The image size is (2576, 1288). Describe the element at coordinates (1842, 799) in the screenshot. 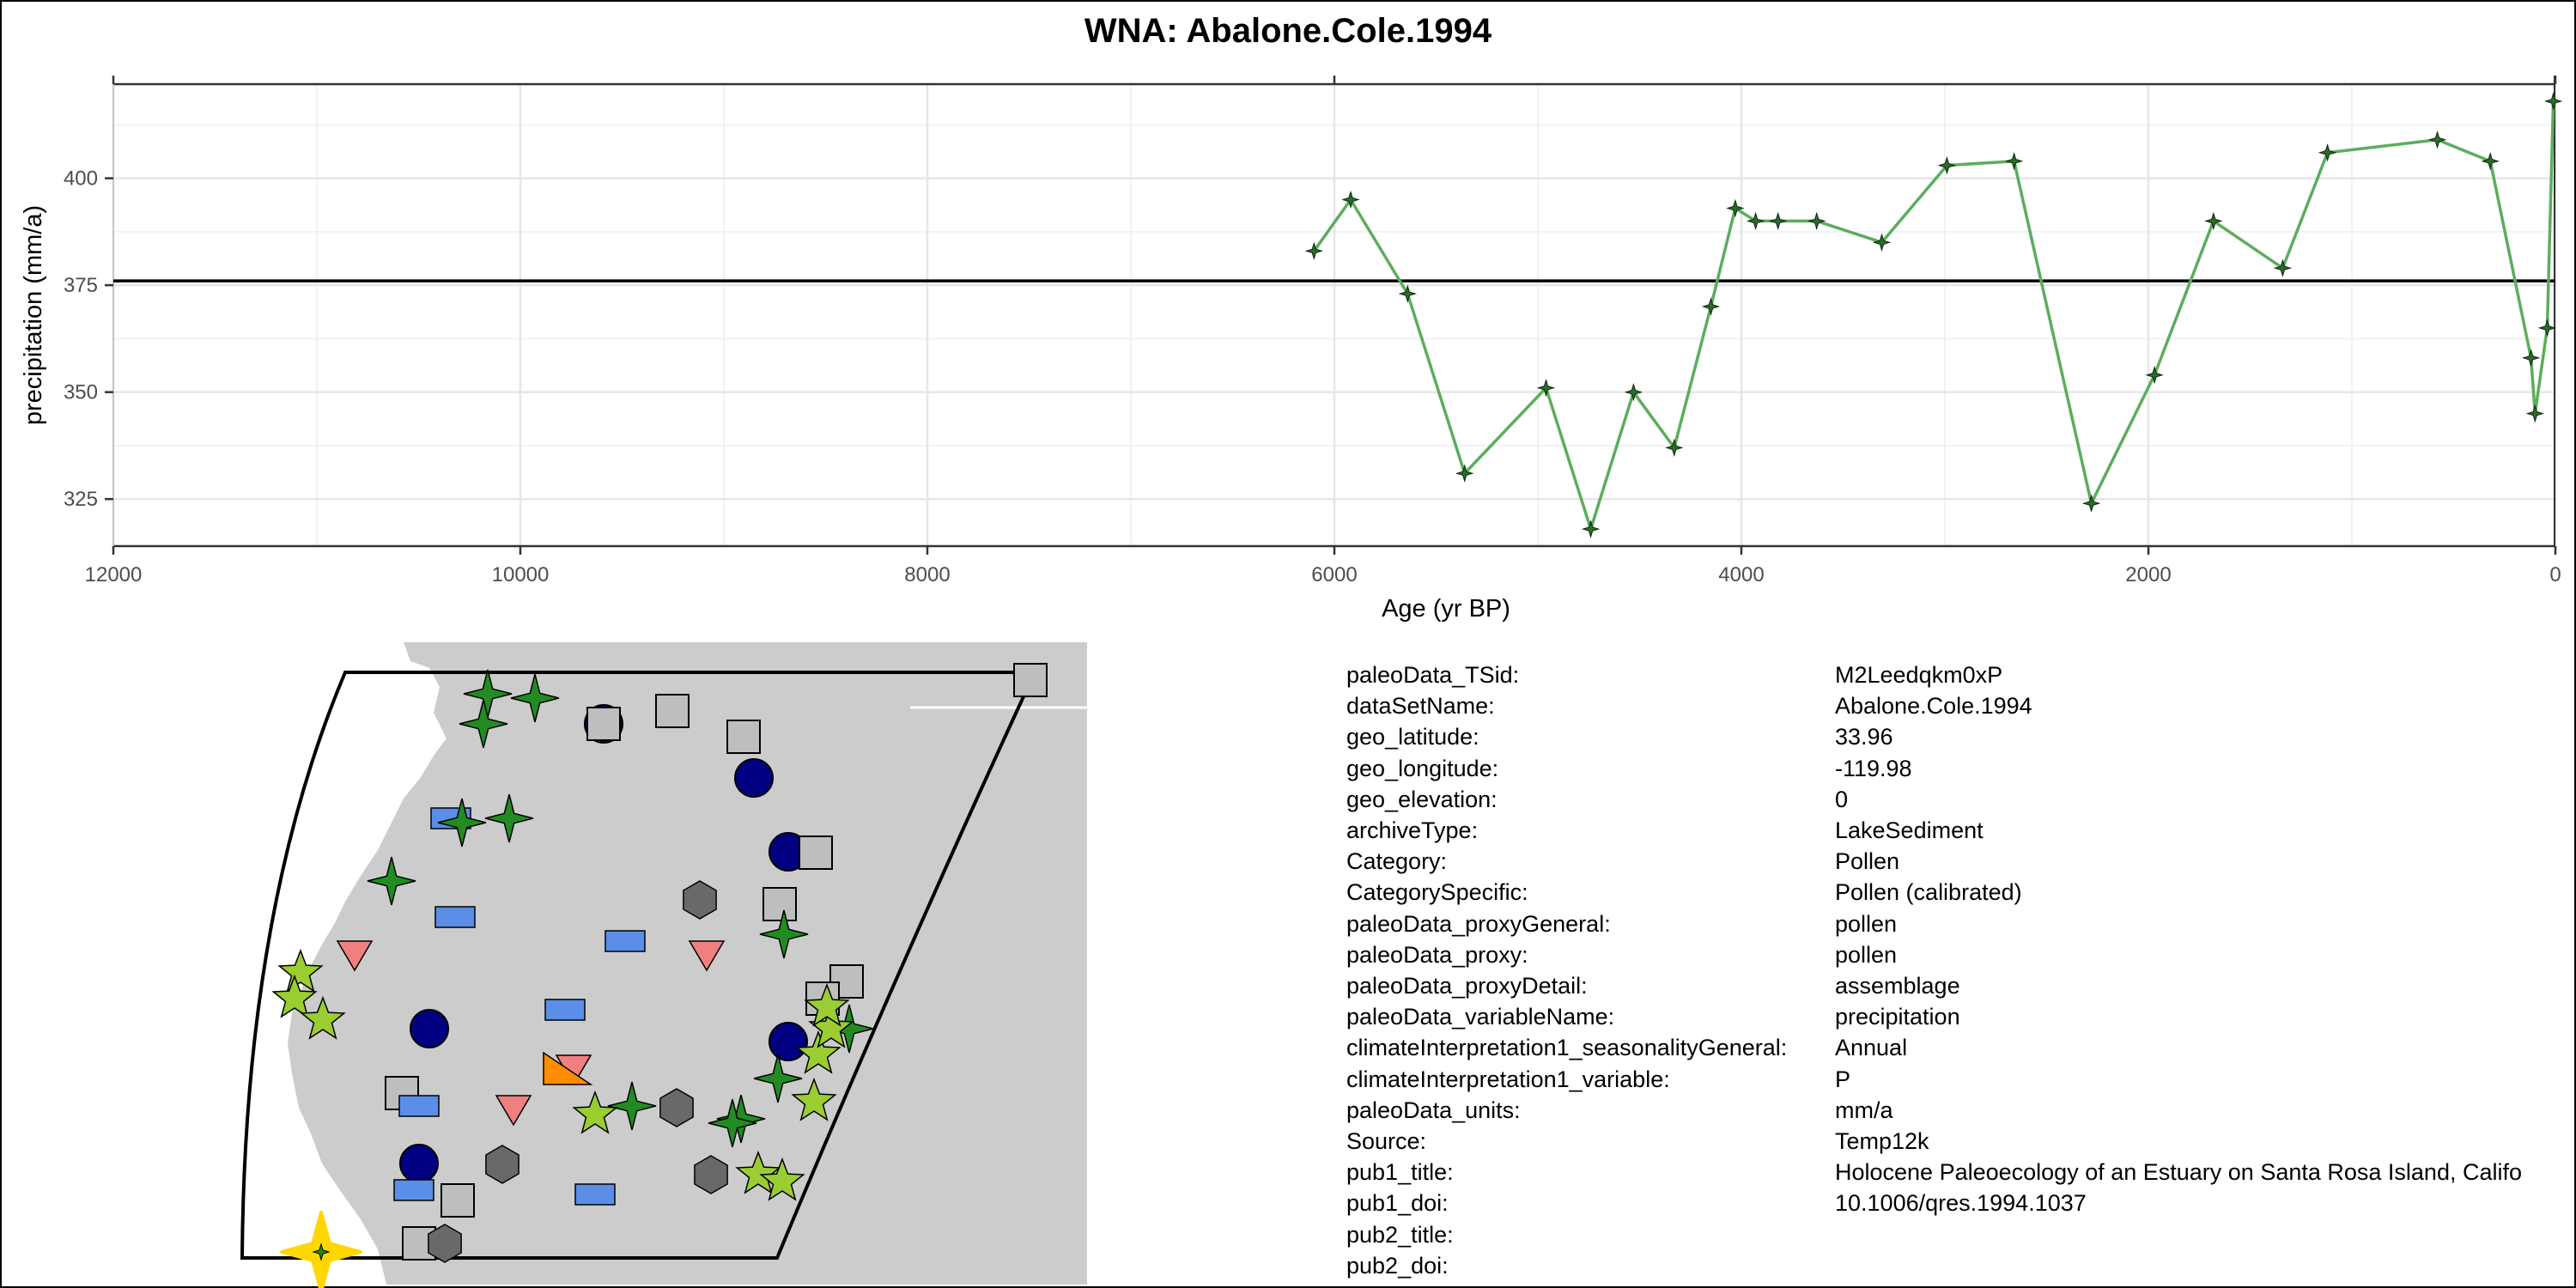

I see `metadata-value: 0` at that location.